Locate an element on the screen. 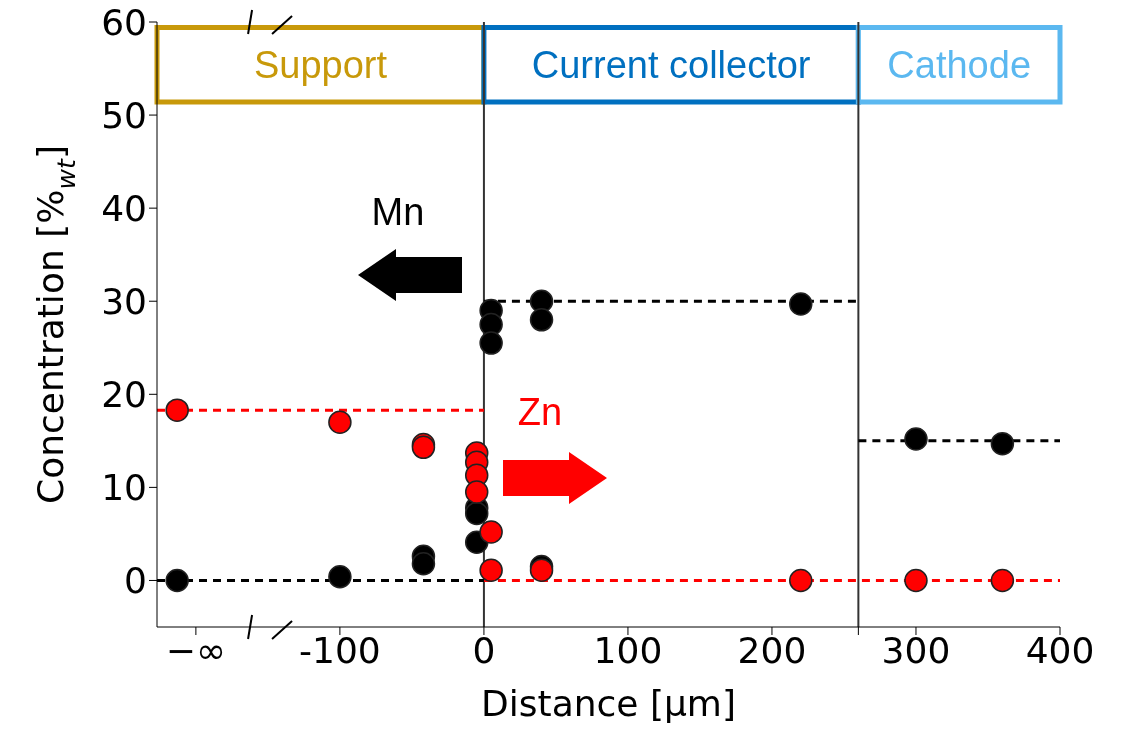  x-axis-title: Distance [μm] is located at coordinates (608, 703).